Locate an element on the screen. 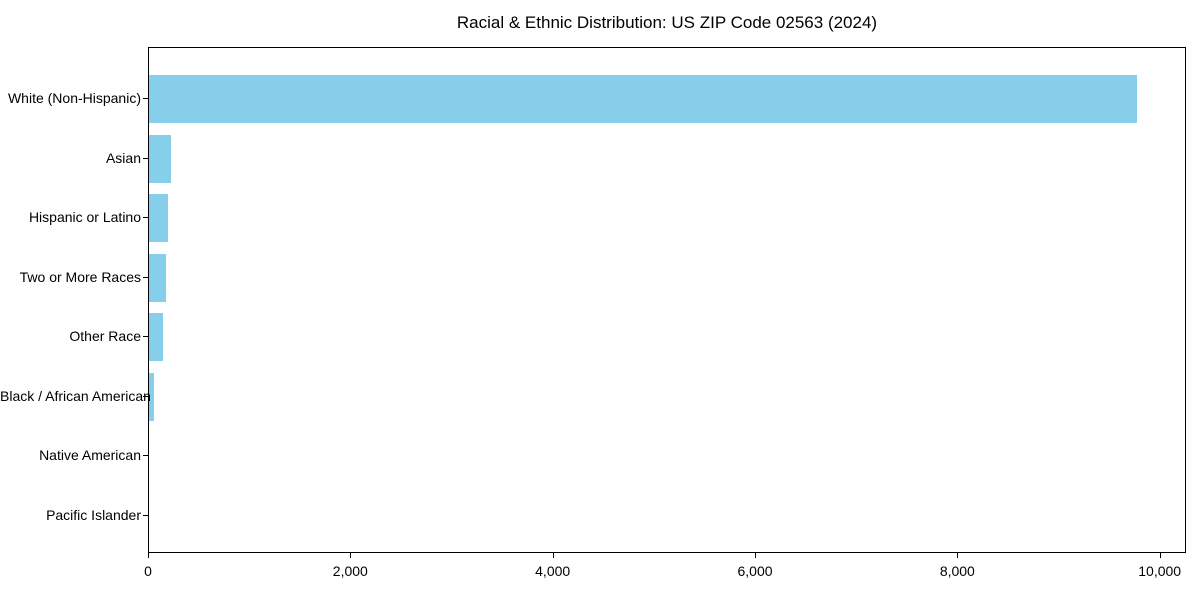 The width and height of the screenshot is (1200, 600). x-axis-label: 4,000 is located at coordinates (553, 571).